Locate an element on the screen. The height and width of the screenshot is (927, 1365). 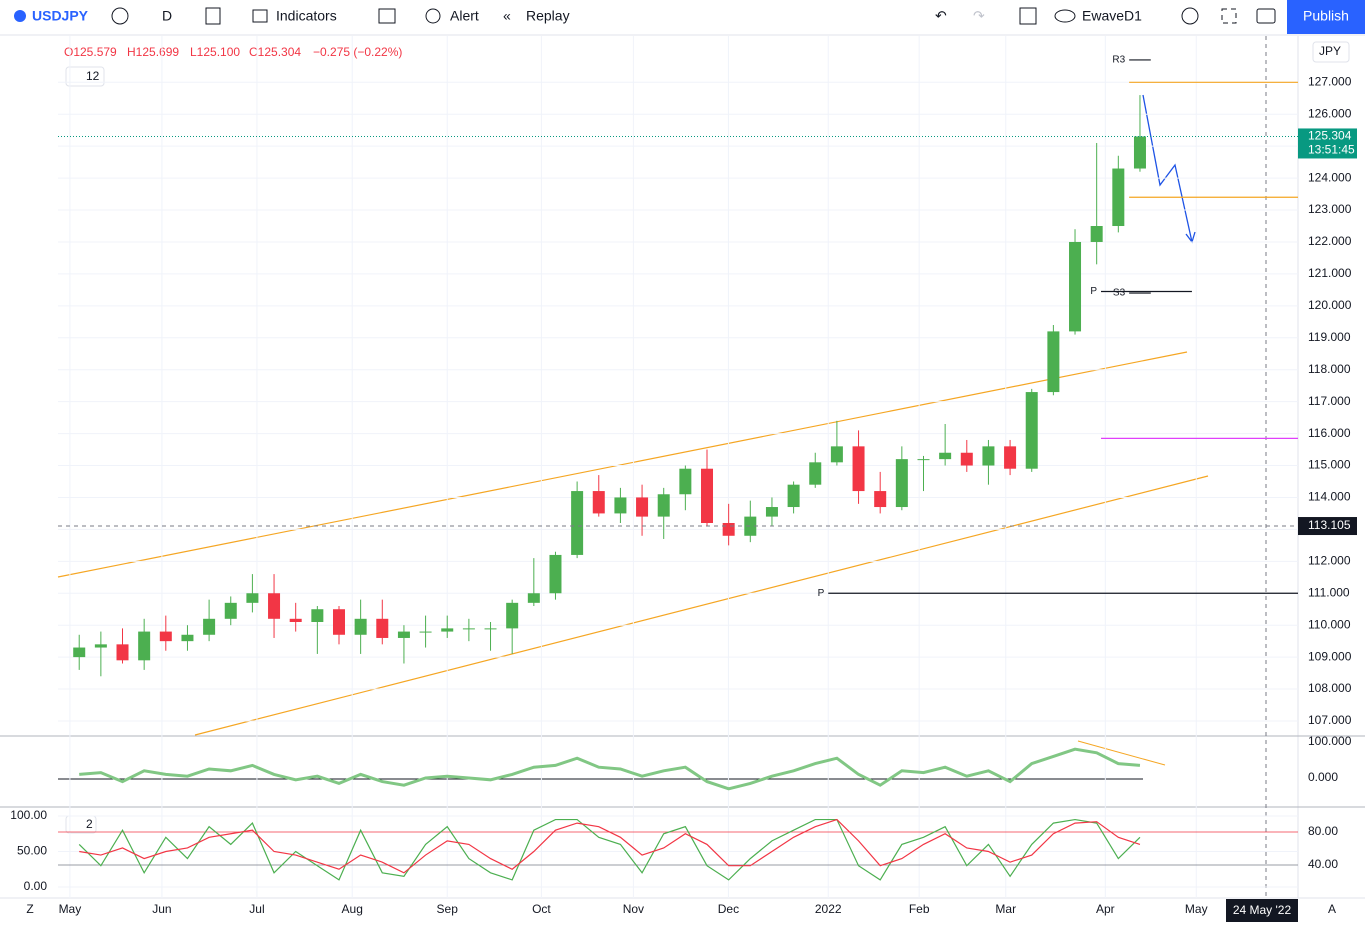
layout-name: EwaveD1 is located at coordinates (1112, 16).